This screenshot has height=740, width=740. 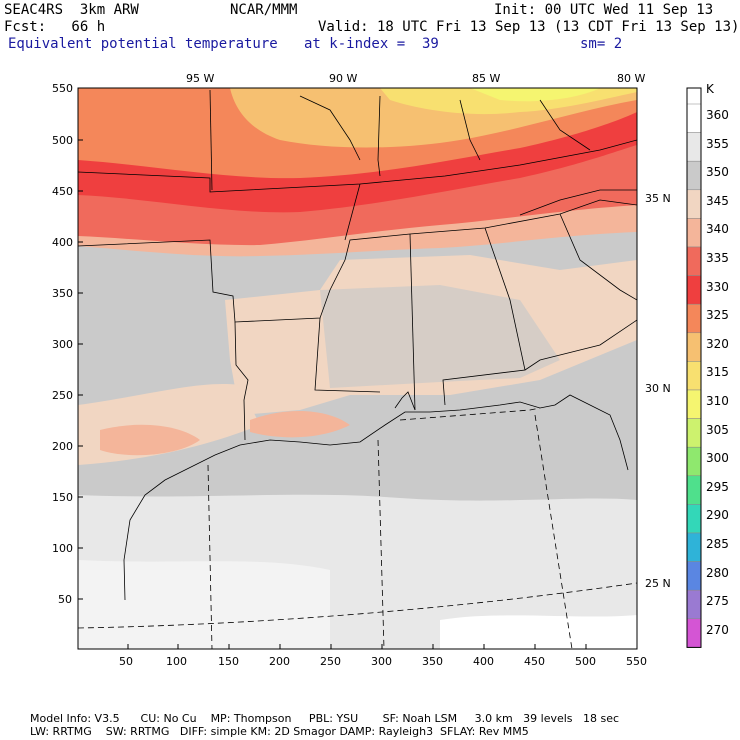 What do you see at coordinates (585, 661) in the screenshot?
I see `x-tick-label: 500` at bounding box center [585, 661].